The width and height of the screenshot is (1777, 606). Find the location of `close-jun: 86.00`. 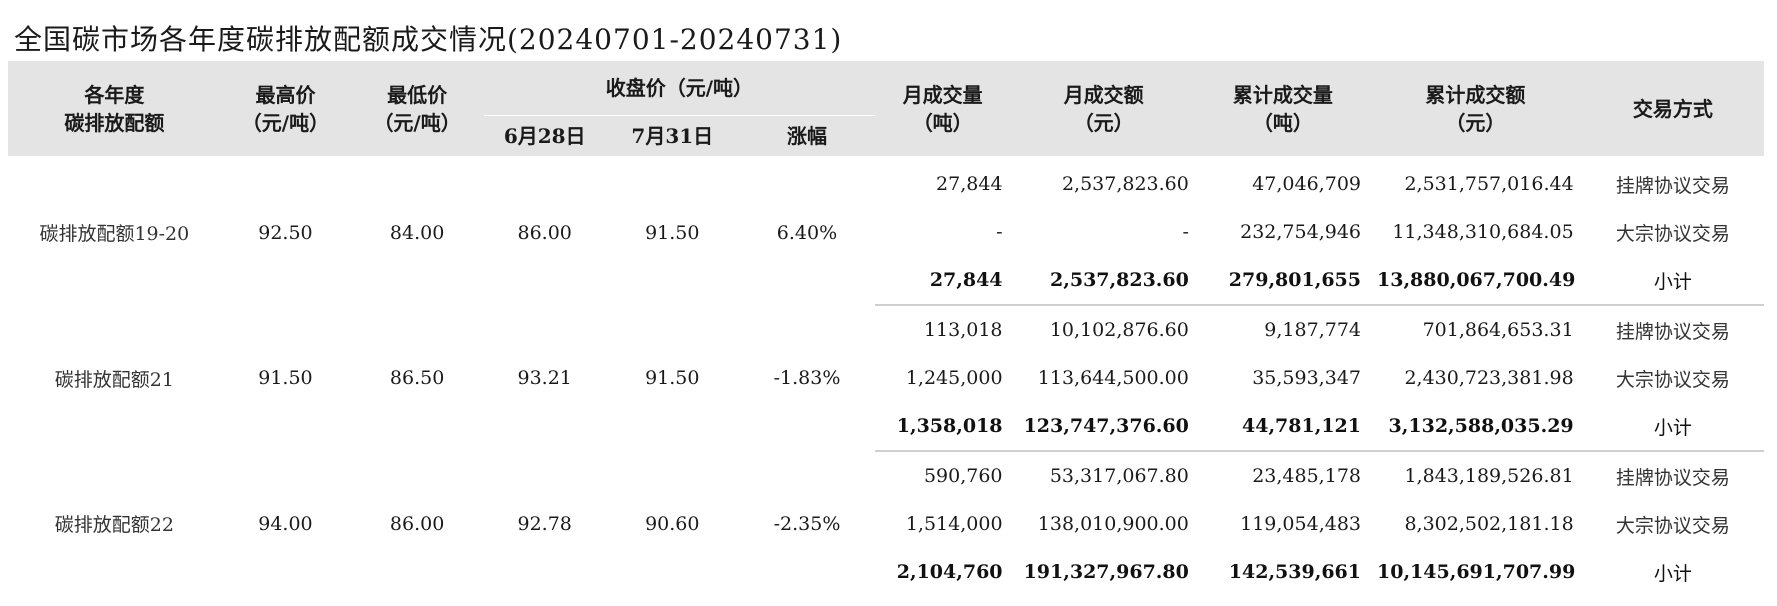

close-jun: 86.00 is located at coordinates (544, 232).